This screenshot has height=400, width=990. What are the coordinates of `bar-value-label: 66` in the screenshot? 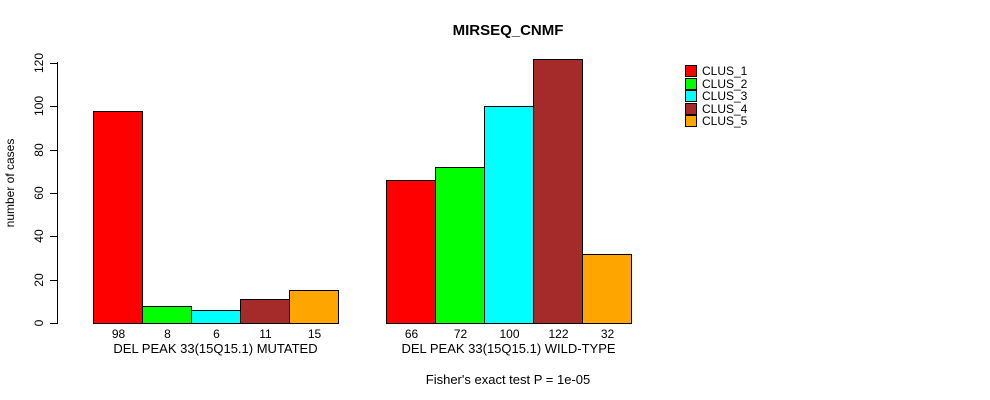 It's located at (411, 334).